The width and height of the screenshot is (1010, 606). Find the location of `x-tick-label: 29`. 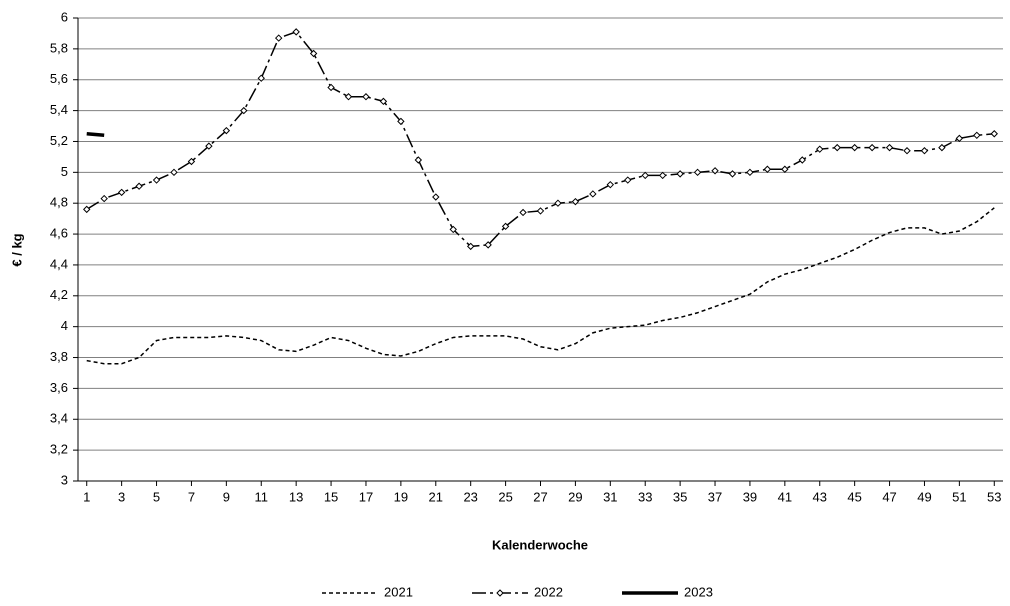

x-tick-label: 29 is located at coordinates (575, 496).